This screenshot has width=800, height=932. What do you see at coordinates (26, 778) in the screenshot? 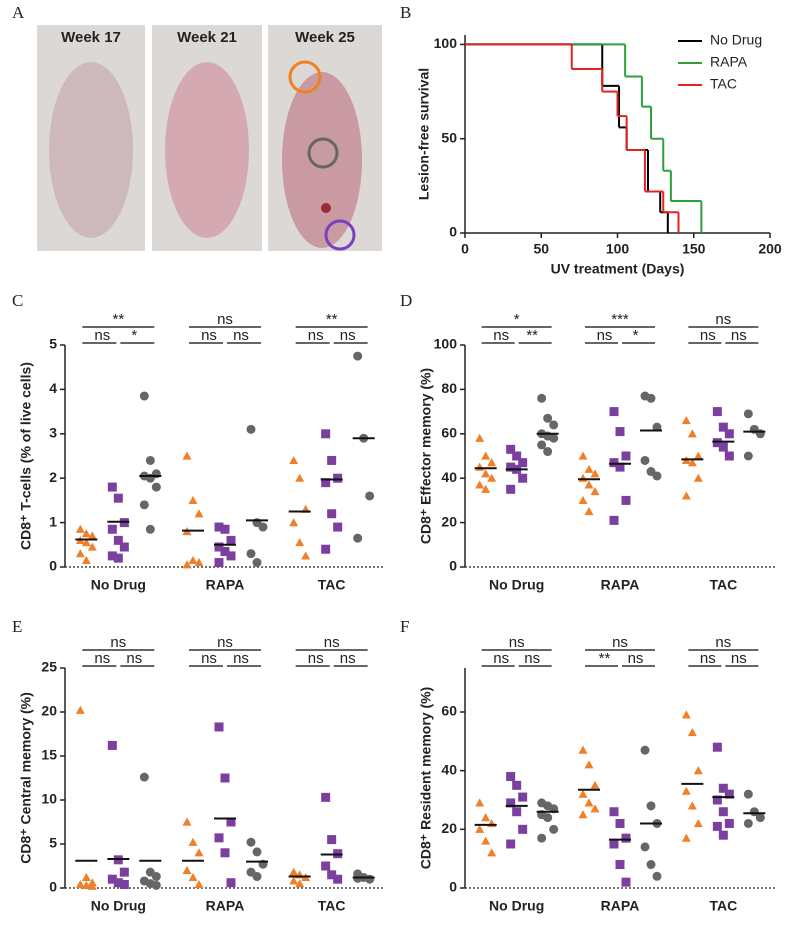
I see `y-axis-label: CD8⁺ Central memory (%)` at bounding box center [26, 778].